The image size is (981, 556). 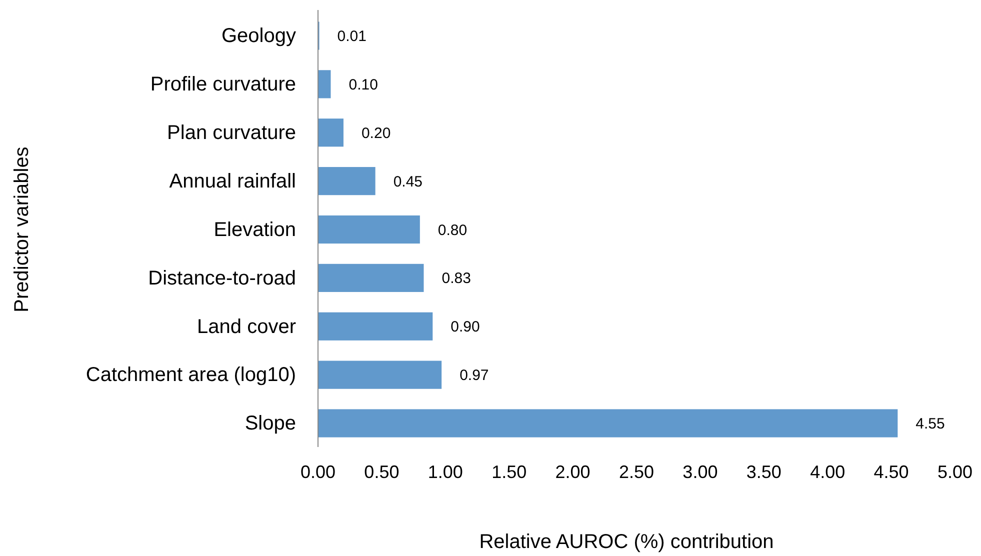 What do you see at coordinates (270, 423) in the screenshot?
I see `y-tick-label: Slope` at bounding box center [270, 423].